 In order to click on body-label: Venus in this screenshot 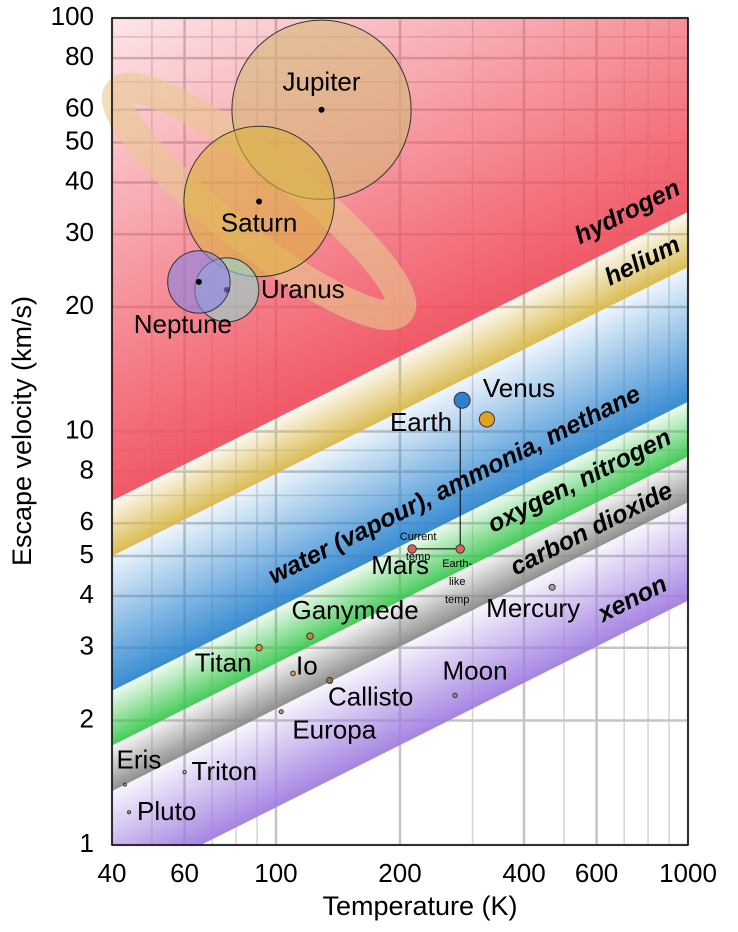, I will do `click(519, 388)`.